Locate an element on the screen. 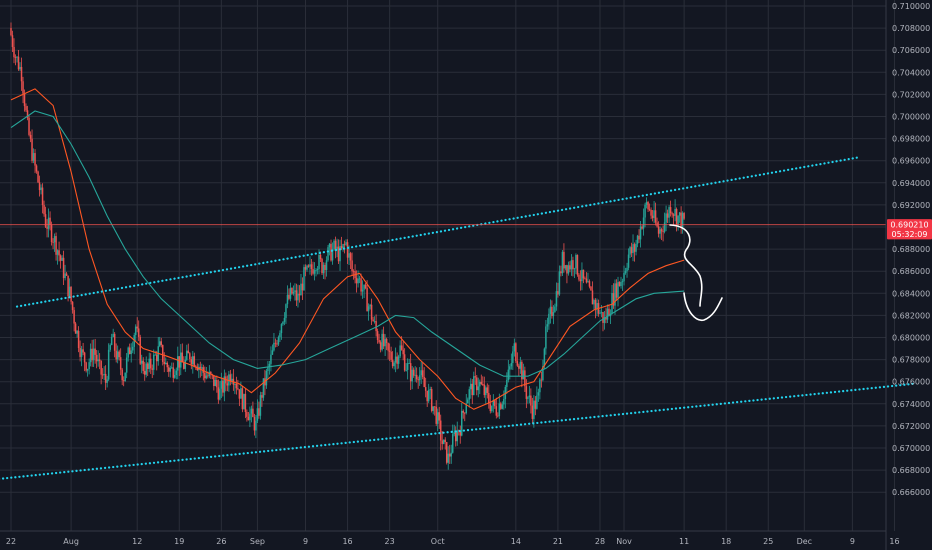 This screenshot has height=550, width=932. y-tick-label: 0.694000 is located at coordinates (911, 183).